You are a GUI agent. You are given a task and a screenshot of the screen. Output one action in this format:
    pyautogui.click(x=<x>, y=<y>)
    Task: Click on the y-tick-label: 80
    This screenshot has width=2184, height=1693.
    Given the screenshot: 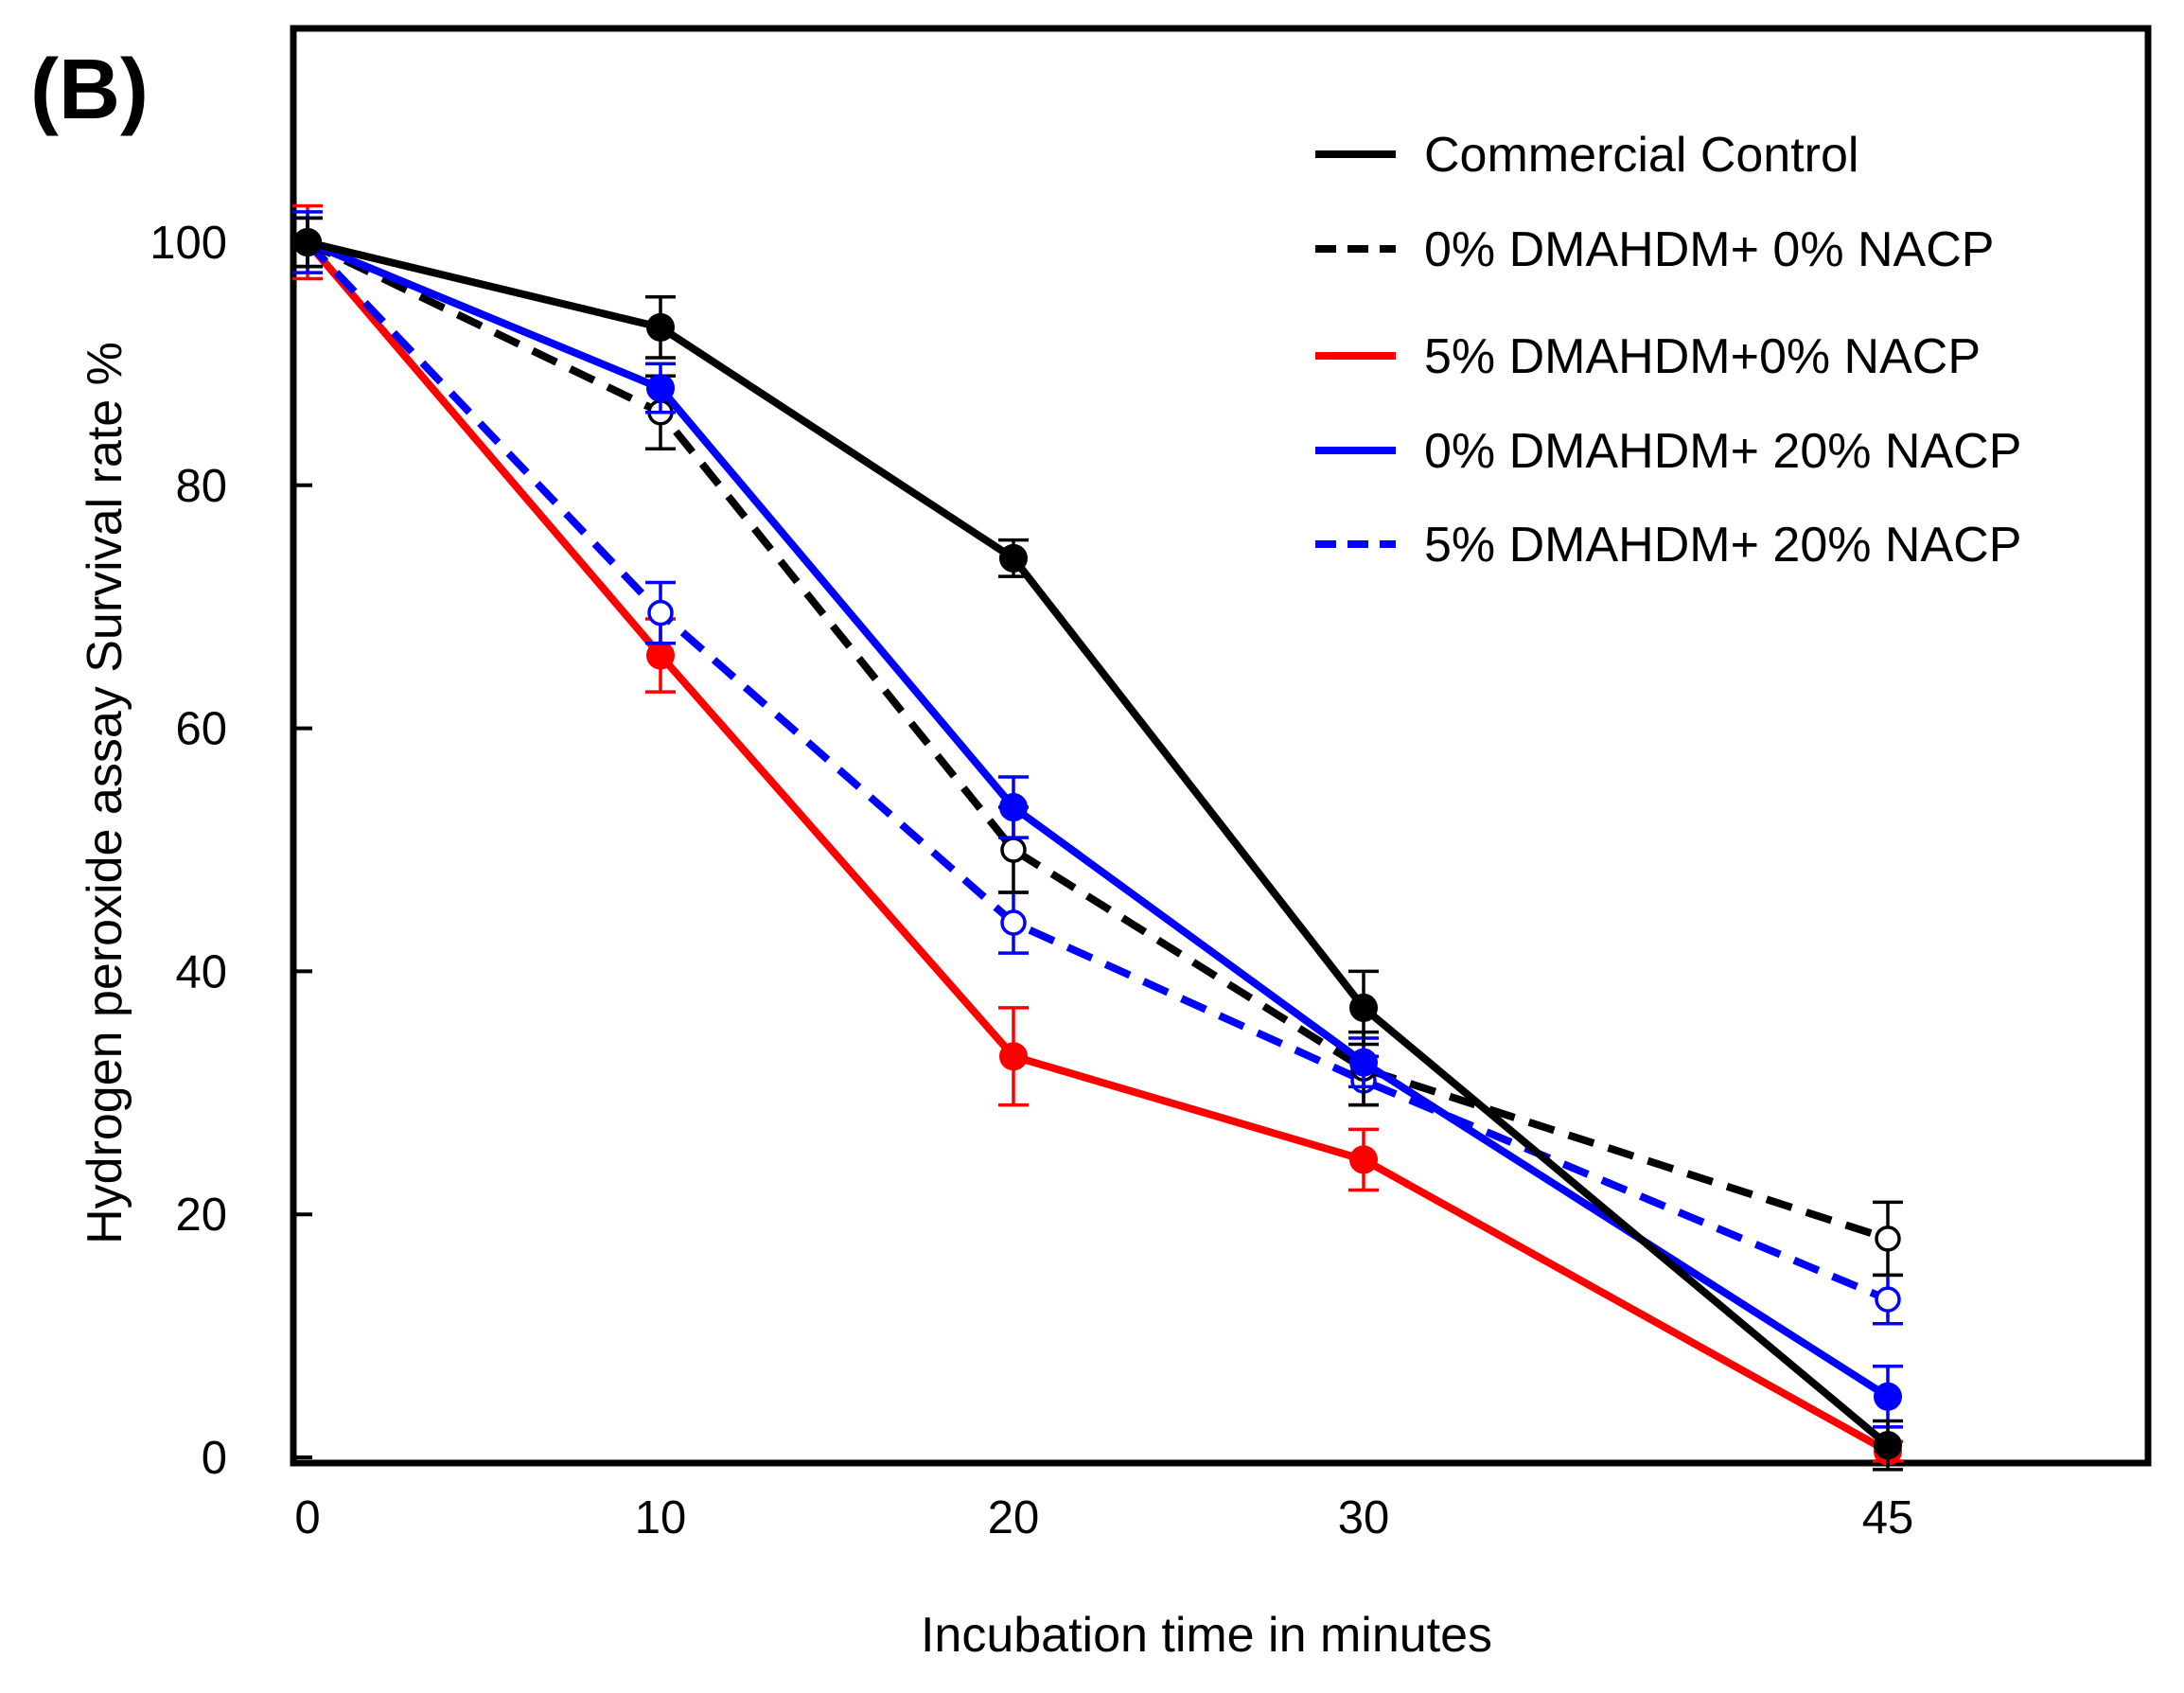 What is the action you would take?
    pyautogui.click(x=201, y=486)
    